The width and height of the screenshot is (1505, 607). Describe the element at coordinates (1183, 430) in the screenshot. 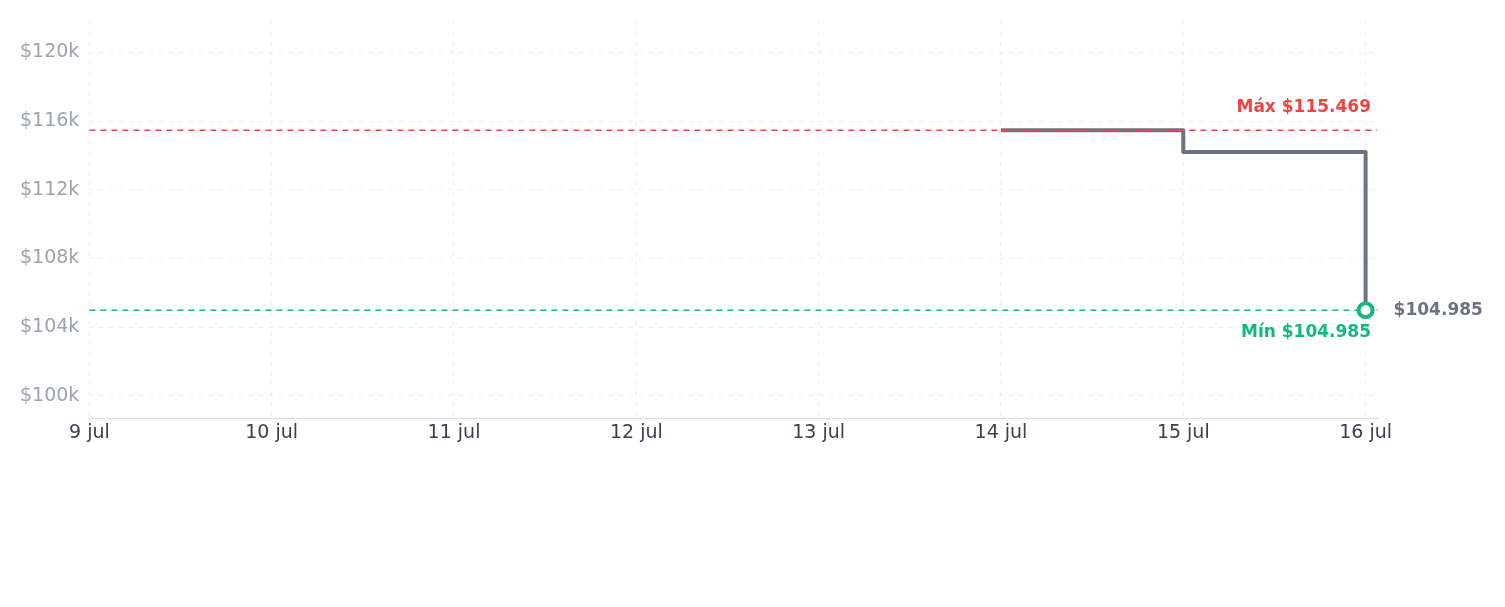

I see `x-tick-label: 15 jul` at that location.